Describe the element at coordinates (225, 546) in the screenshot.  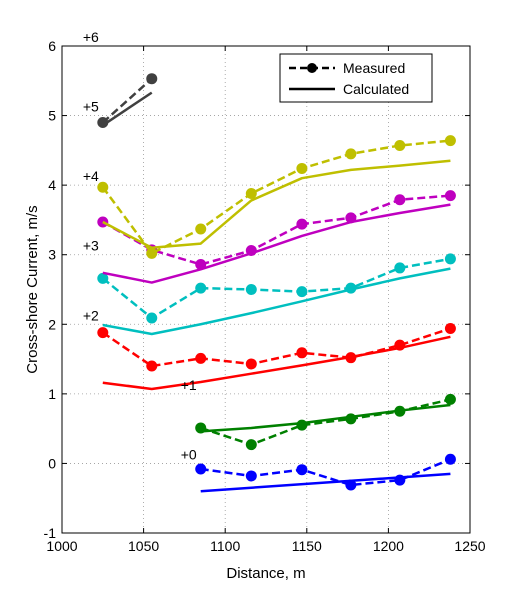
I see `x-tick-label: 1100` at that location.